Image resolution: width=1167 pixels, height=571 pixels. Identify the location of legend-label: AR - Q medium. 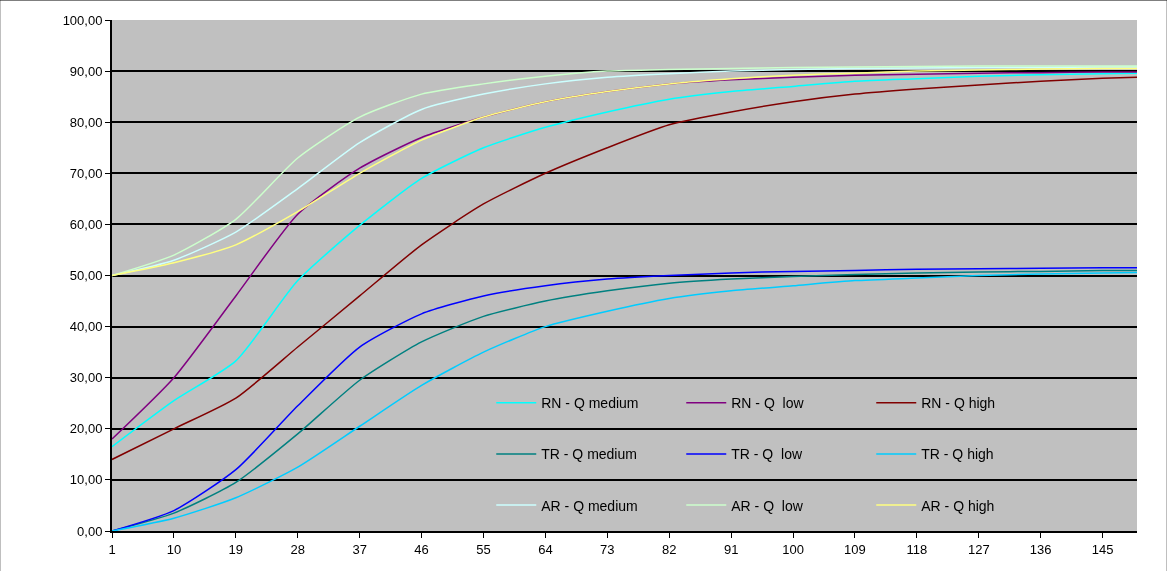
(589, 505).